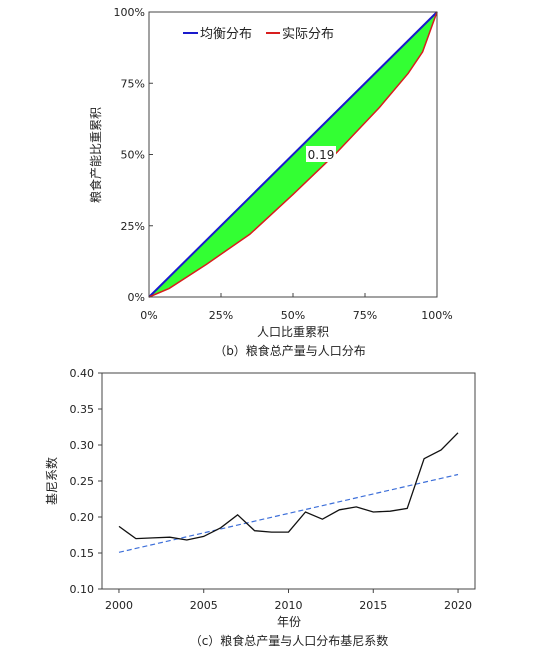  I want to click on gini-annotation-box, so click(321, 154).